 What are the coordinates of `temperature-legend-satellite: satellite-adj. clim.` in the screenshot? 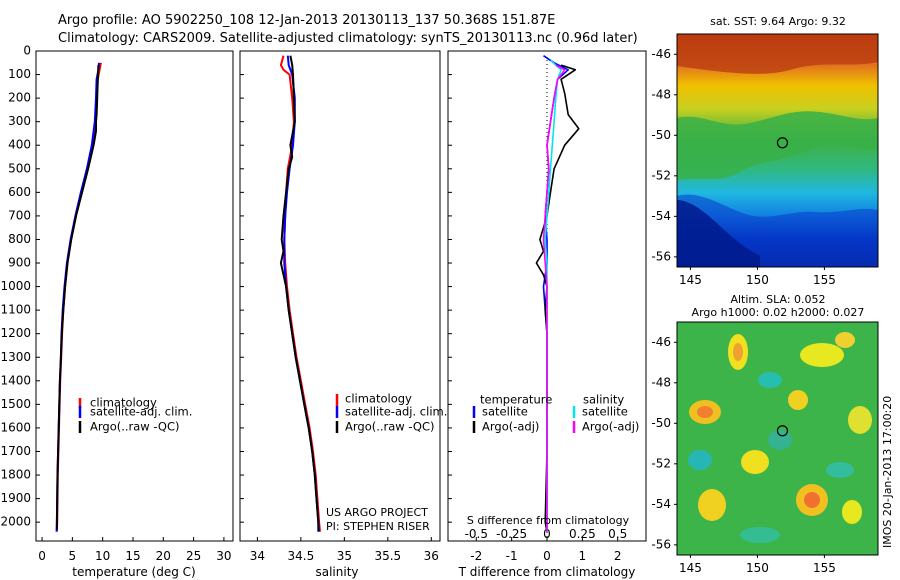 It's located at (141, 412).